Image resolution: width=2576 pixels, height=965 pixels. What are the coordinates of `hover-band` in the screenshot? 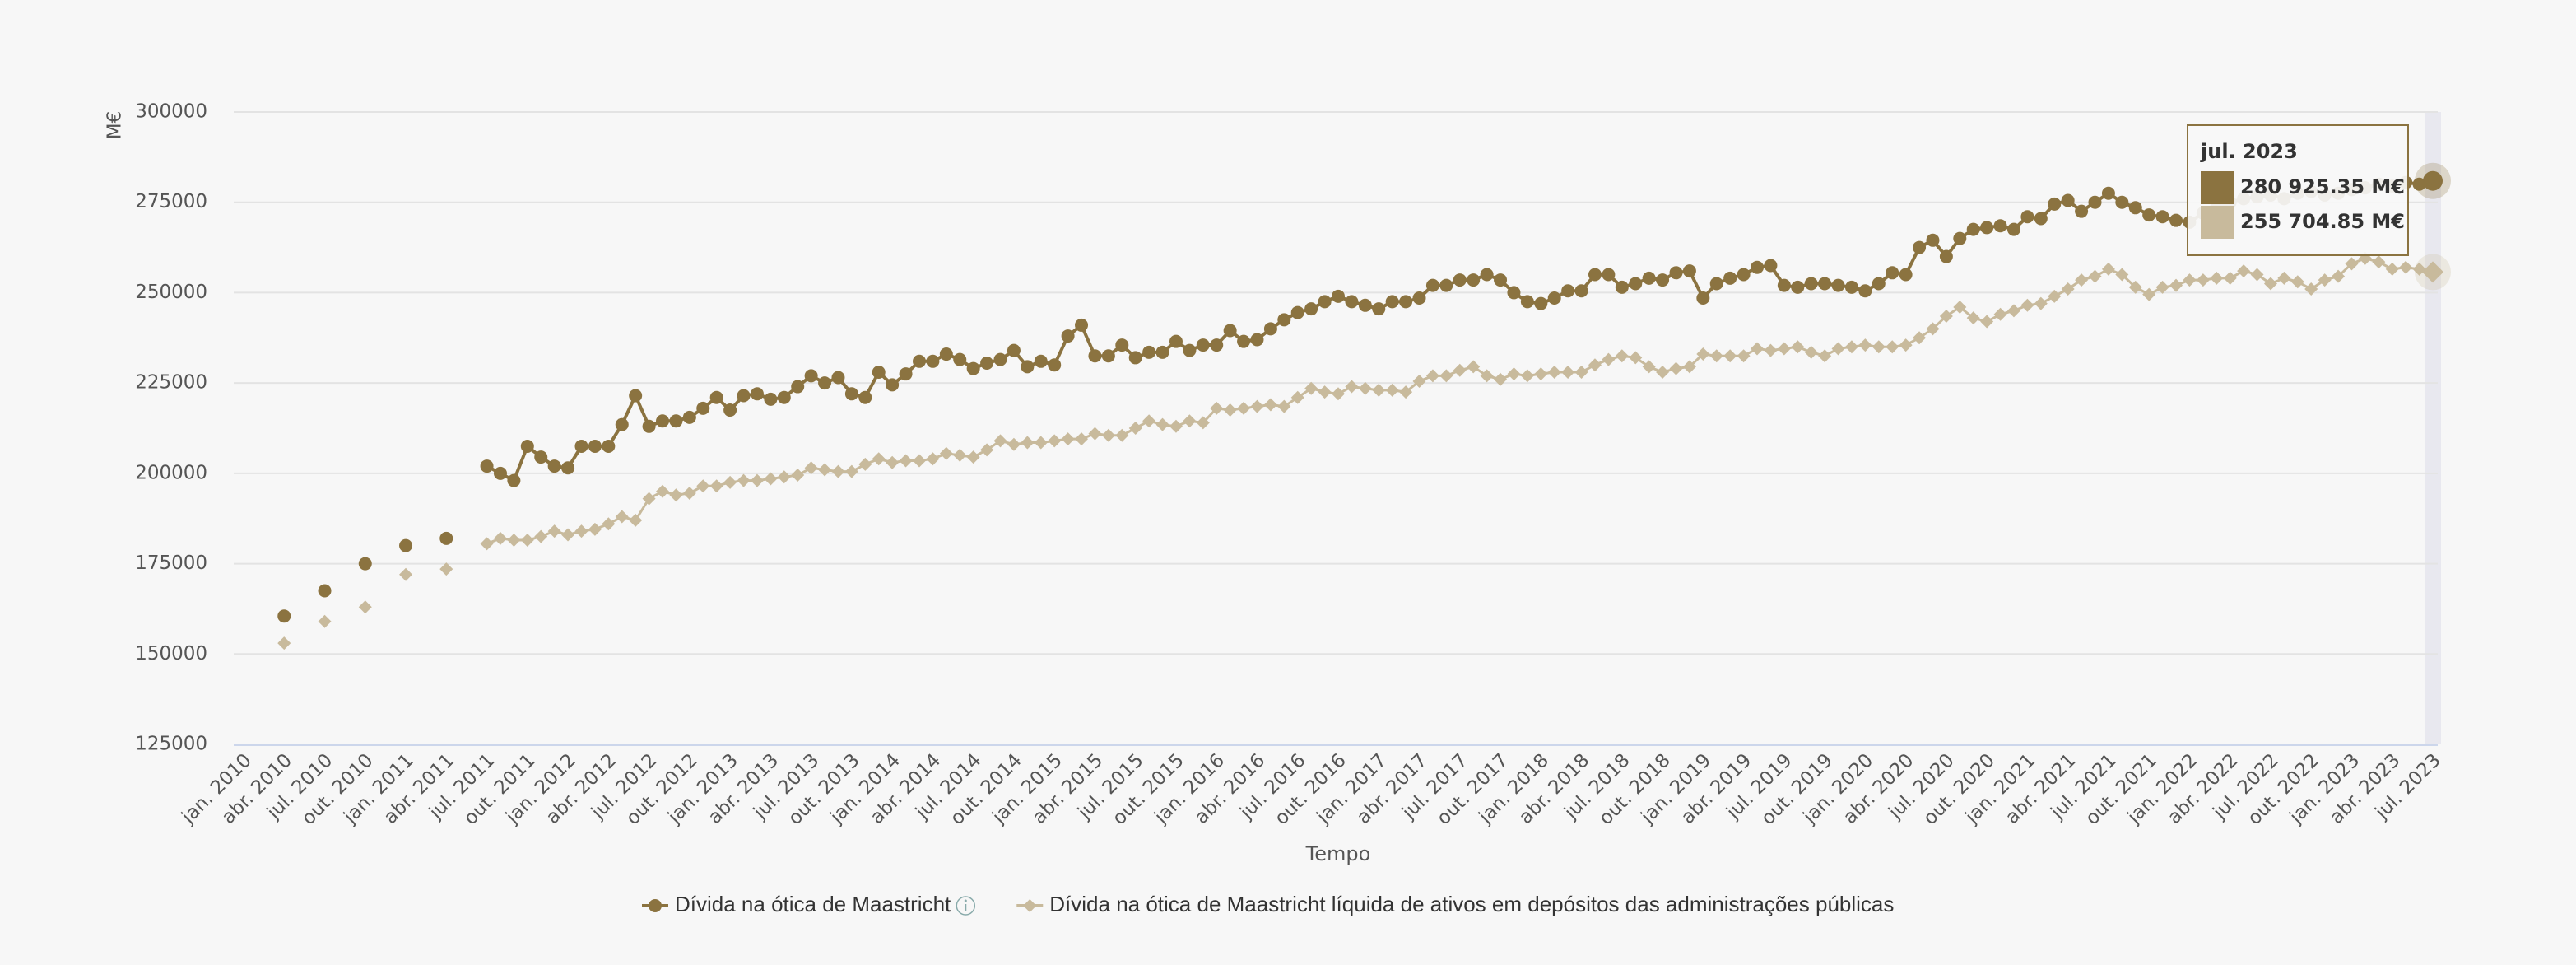 It's located at (2433, 428).